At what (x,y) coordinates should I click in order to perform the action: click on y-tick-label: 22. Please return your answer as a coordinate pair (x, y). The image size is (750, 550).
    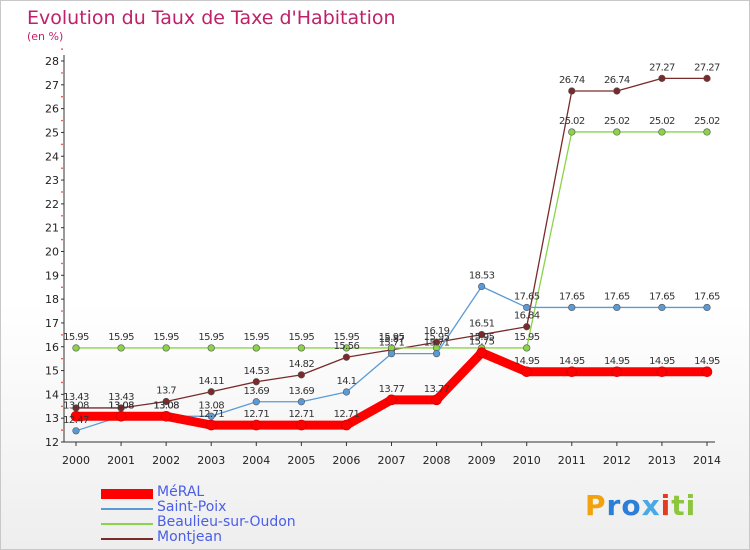
    Looking at the image, I should click on (52, 204).